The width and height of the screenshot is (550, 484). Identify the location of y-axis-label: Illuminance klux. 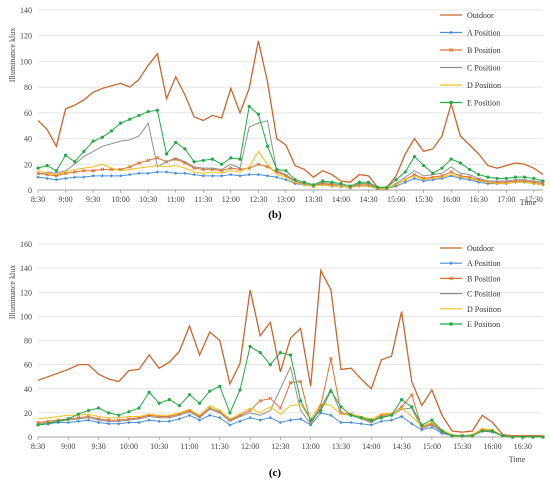
(12, 292).